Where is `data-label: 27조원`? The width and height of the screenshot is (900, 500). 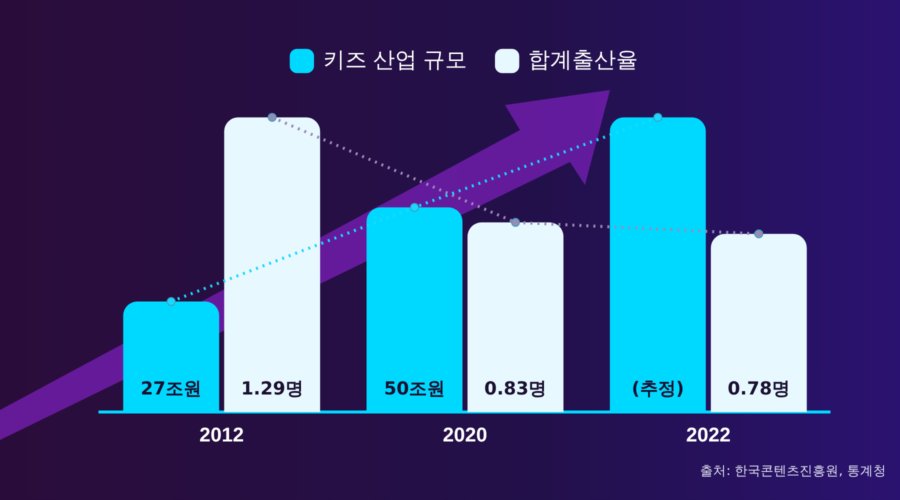
data-label: 27조원 is located at coordinates (171, 389).